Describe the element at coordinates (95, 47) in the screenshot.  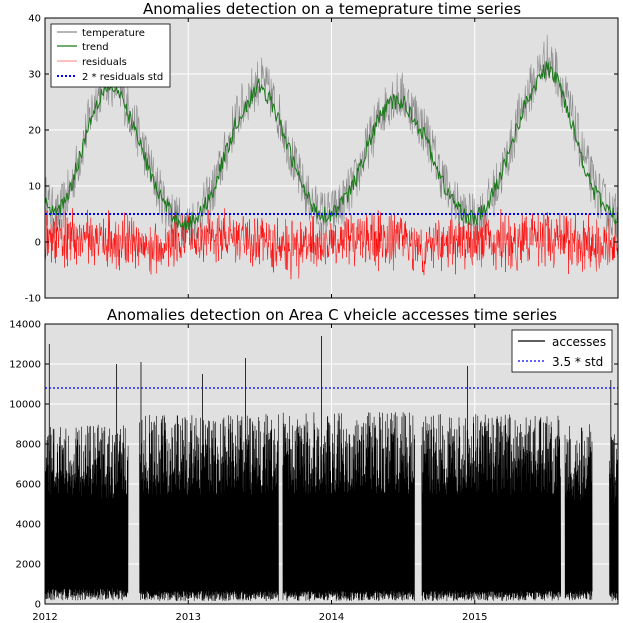
I see `legend-label: trend` at that location.